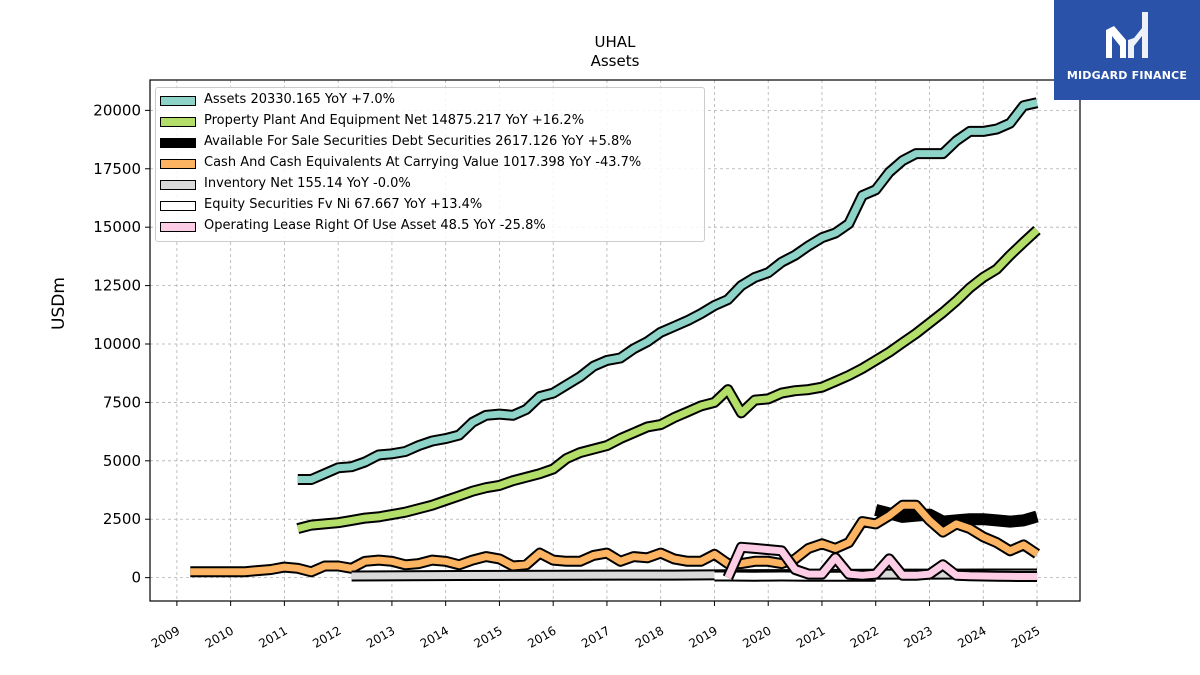  What do you see at coordinates (117, 110) in the screenshot?
I see `y-tick-label: 20000` at bounding box center [117, 110].